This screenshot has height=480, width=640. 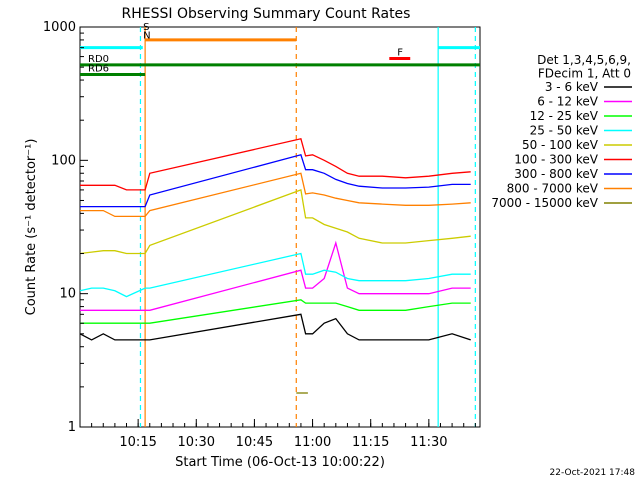 What do you see at coordinates (544, 203) in the screenshot?
I see `legend-entry-label: 7000 - 15000 keV` at bounding box center [544, 203].